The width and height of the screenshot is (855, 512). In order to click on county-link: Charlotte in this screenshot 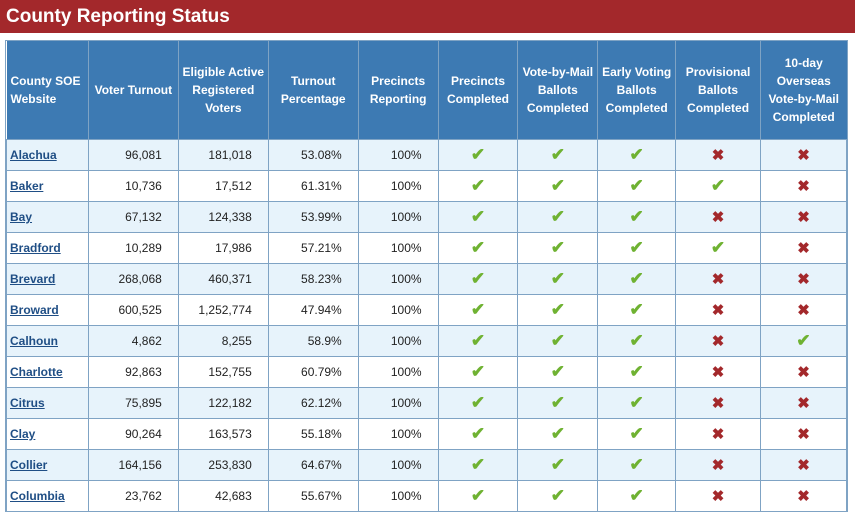, I will do `click(36, 372)`.